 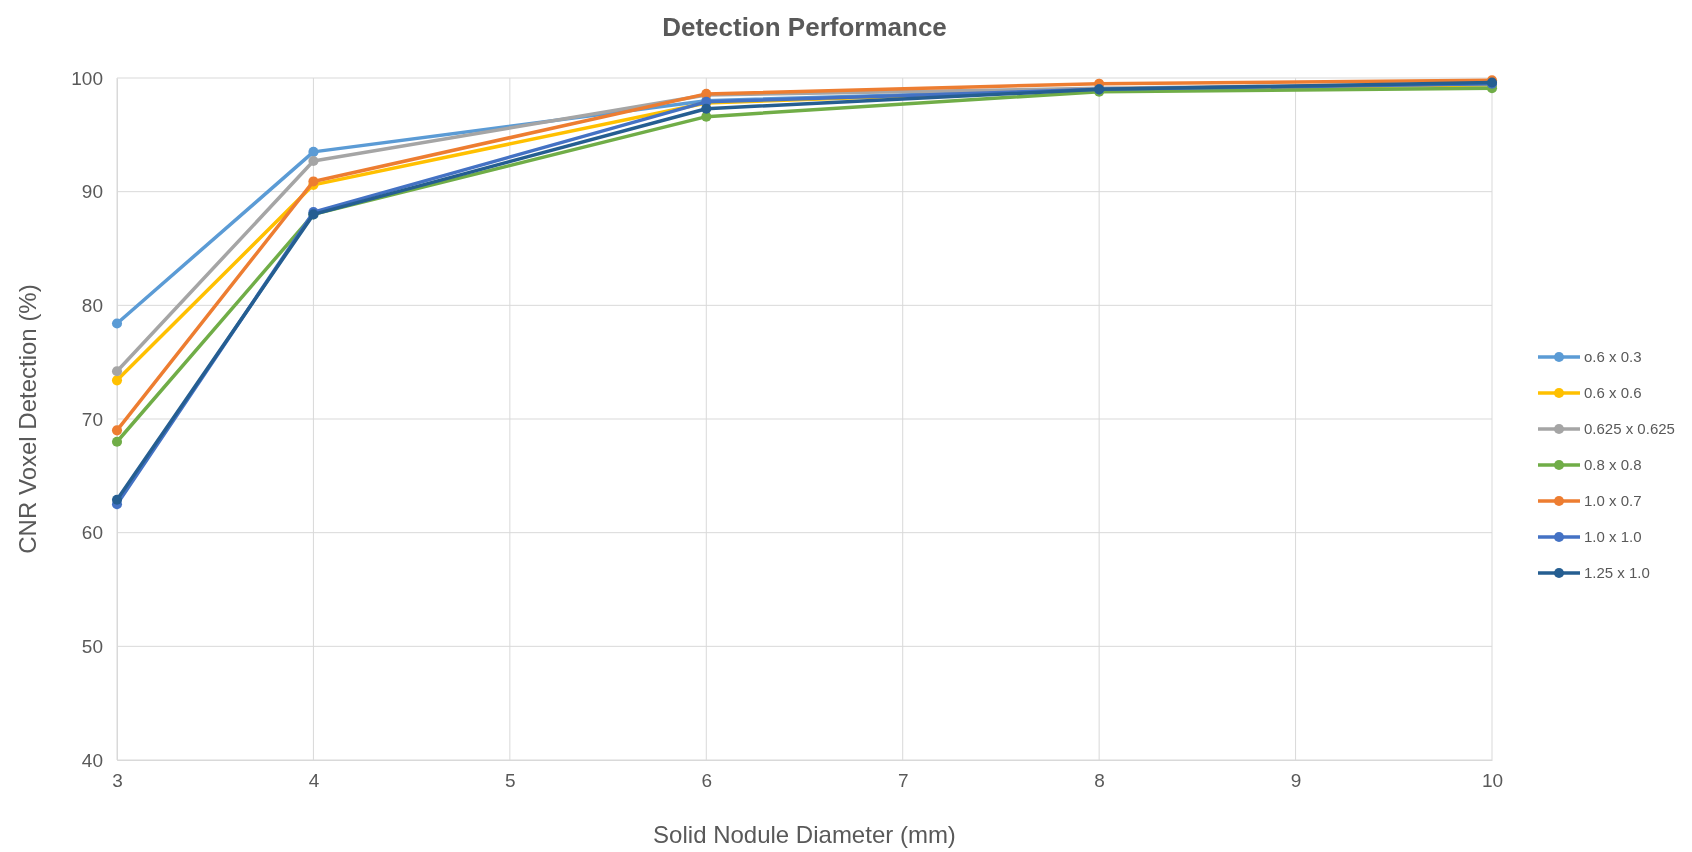 I want to click on y-tick-label: 100, so click(x=87, y=78).